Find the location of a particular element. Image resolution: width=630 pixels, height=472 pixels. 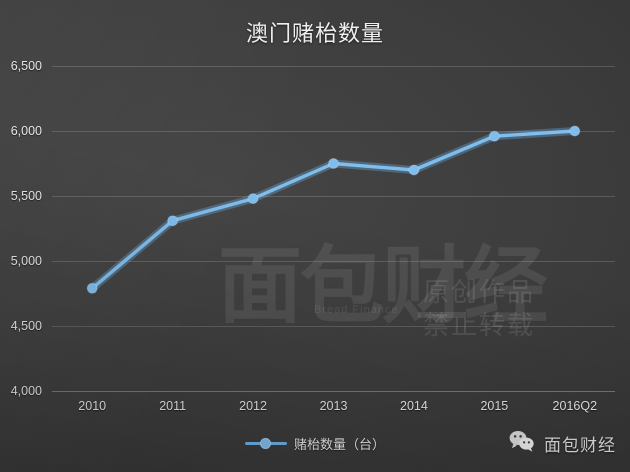

y-axis-tick-label: 5,000 is located at coordinates (26, 261).